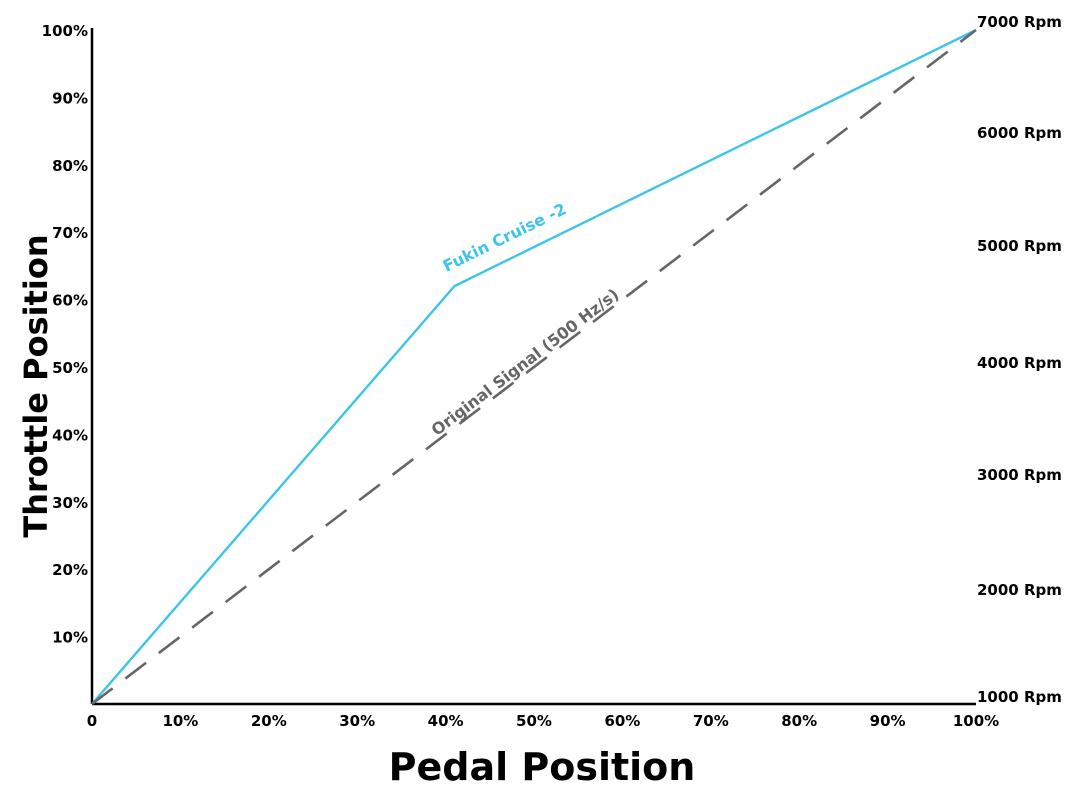 This screenshot has height=800, width=1080. Describe the element at coordinates (446, 721) in the screenshot. I see `x-tick-label: 40%` at that location.